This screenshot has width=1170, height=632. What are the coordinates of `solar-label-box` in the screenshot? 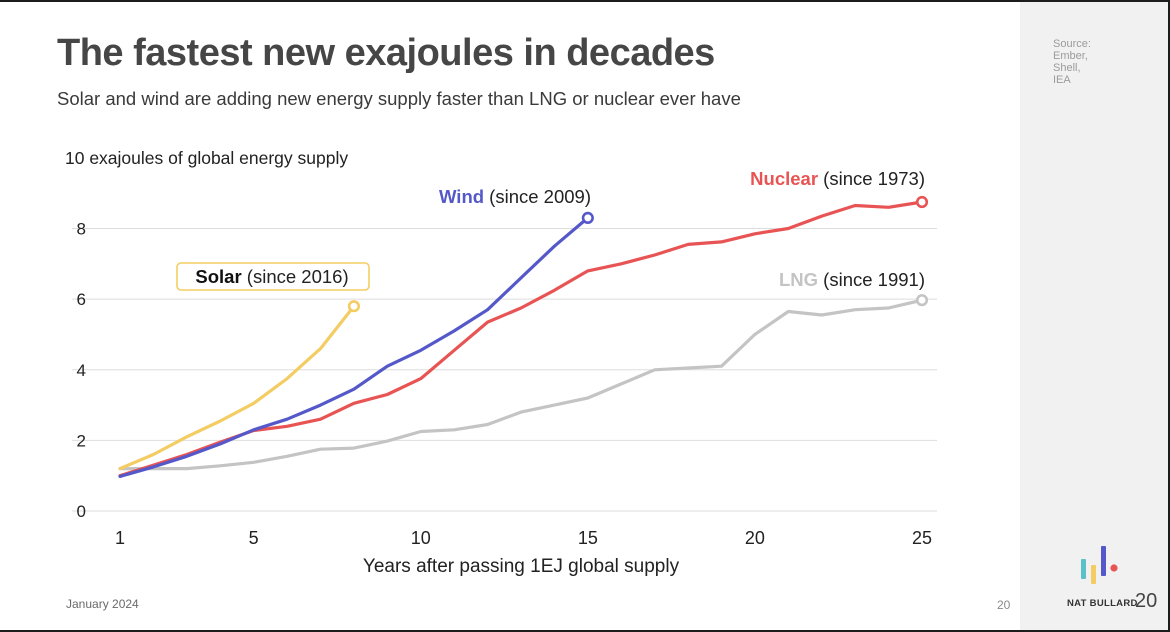 It's located at (273, 276).